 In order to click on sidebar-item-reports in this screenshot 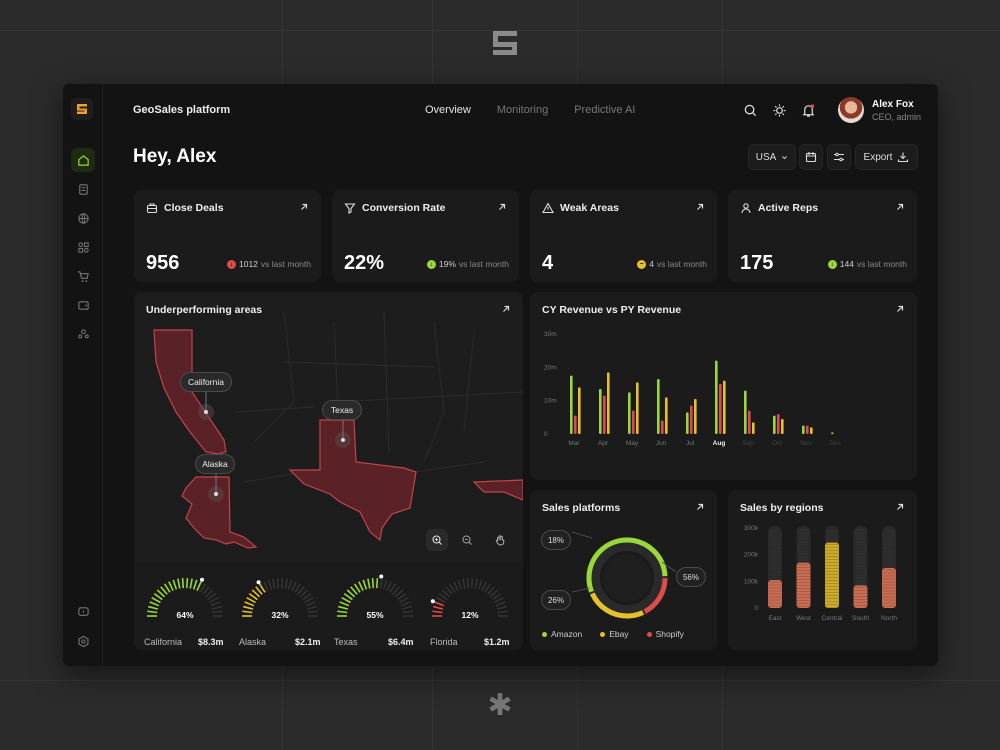, I will do `click(83, 189)`.